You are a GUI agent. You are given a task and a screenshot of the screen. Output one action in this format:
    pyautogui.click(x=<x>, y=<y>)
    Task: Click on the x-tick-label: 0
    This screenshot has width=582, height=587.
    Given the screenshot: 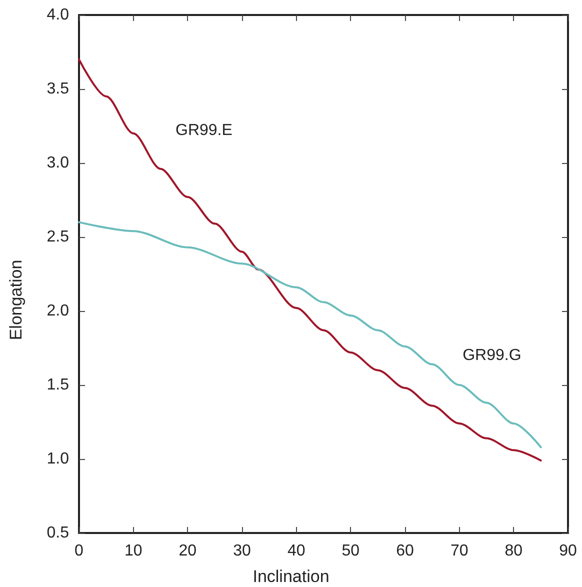 What is the action you would take?
    pyautogui.click(x=79, y=551)
    